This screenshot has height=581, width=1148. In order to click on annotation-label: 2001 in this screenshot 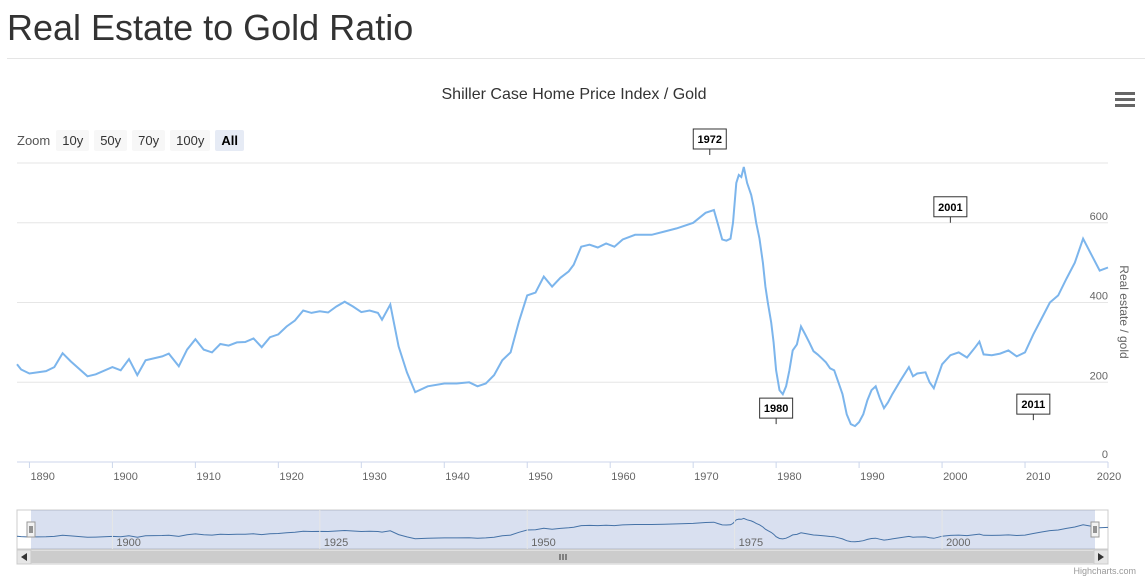, I will do `click(950, 209)`.